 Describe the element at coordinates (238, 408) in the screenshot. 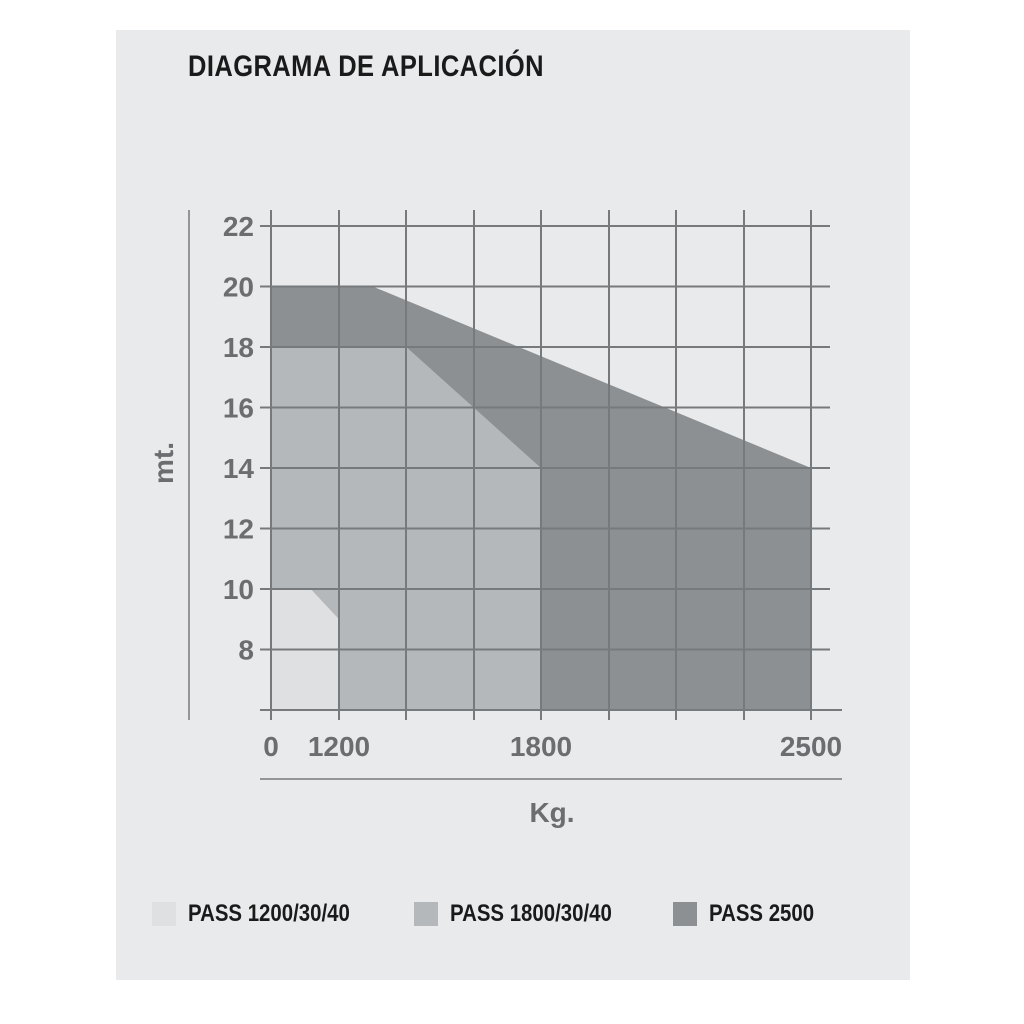

I see `y-tick-label: 16` at that location.